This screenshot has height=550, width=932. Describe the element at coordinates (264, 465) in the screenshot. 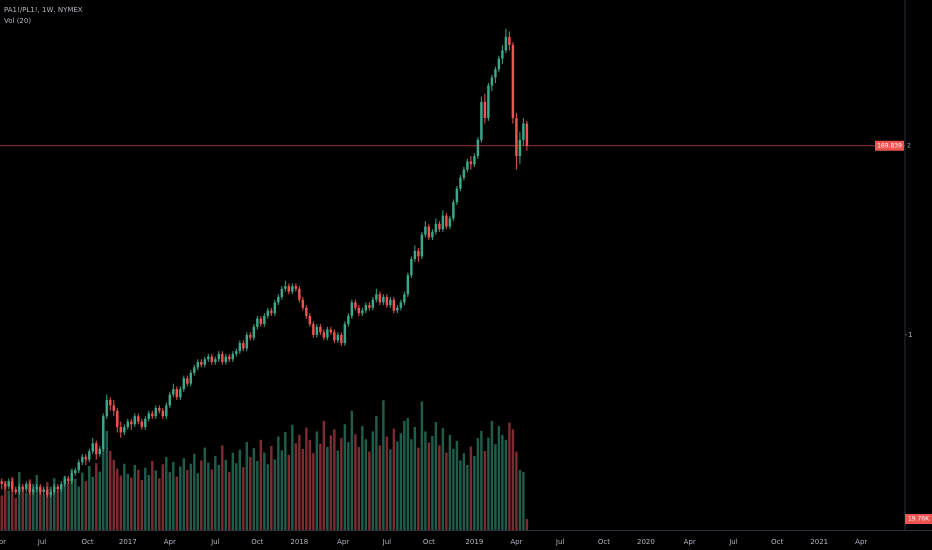

I see `volume-pane` at that location.